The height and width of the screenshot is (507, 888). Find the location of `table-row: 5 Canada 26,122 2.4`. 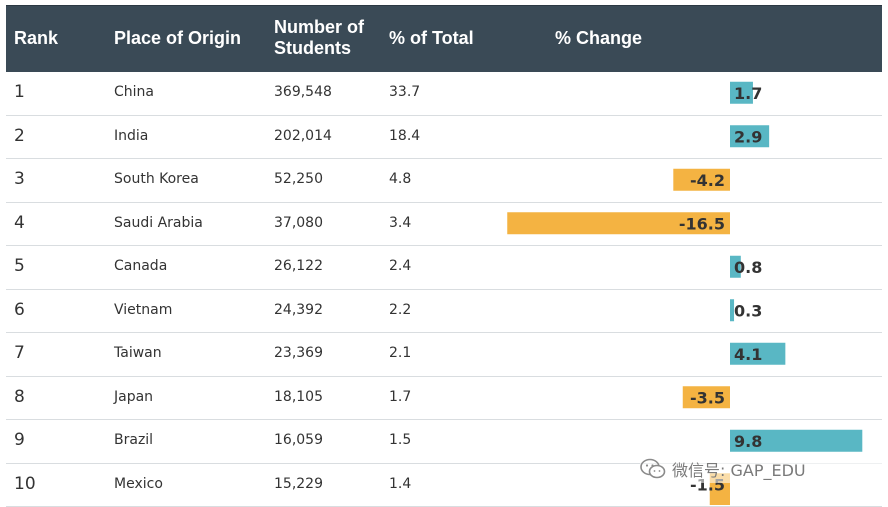

table-row: 5 Canada 26,122 2.4 is located at coordinates (444, 267).